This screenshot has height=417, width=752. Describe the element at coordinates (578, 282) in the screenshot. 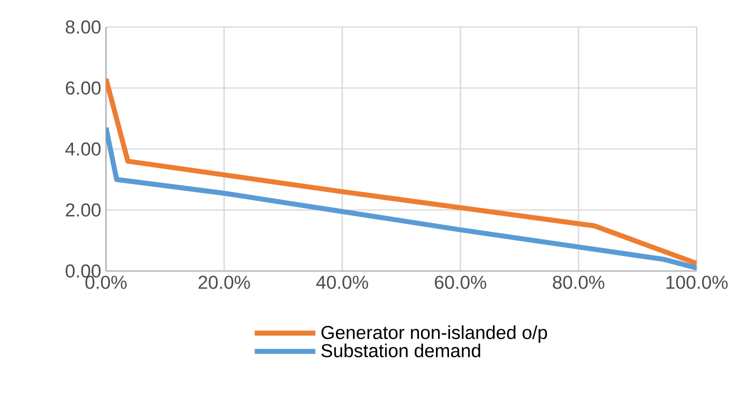

I see `x-tick-label: 80.0%` at that location.